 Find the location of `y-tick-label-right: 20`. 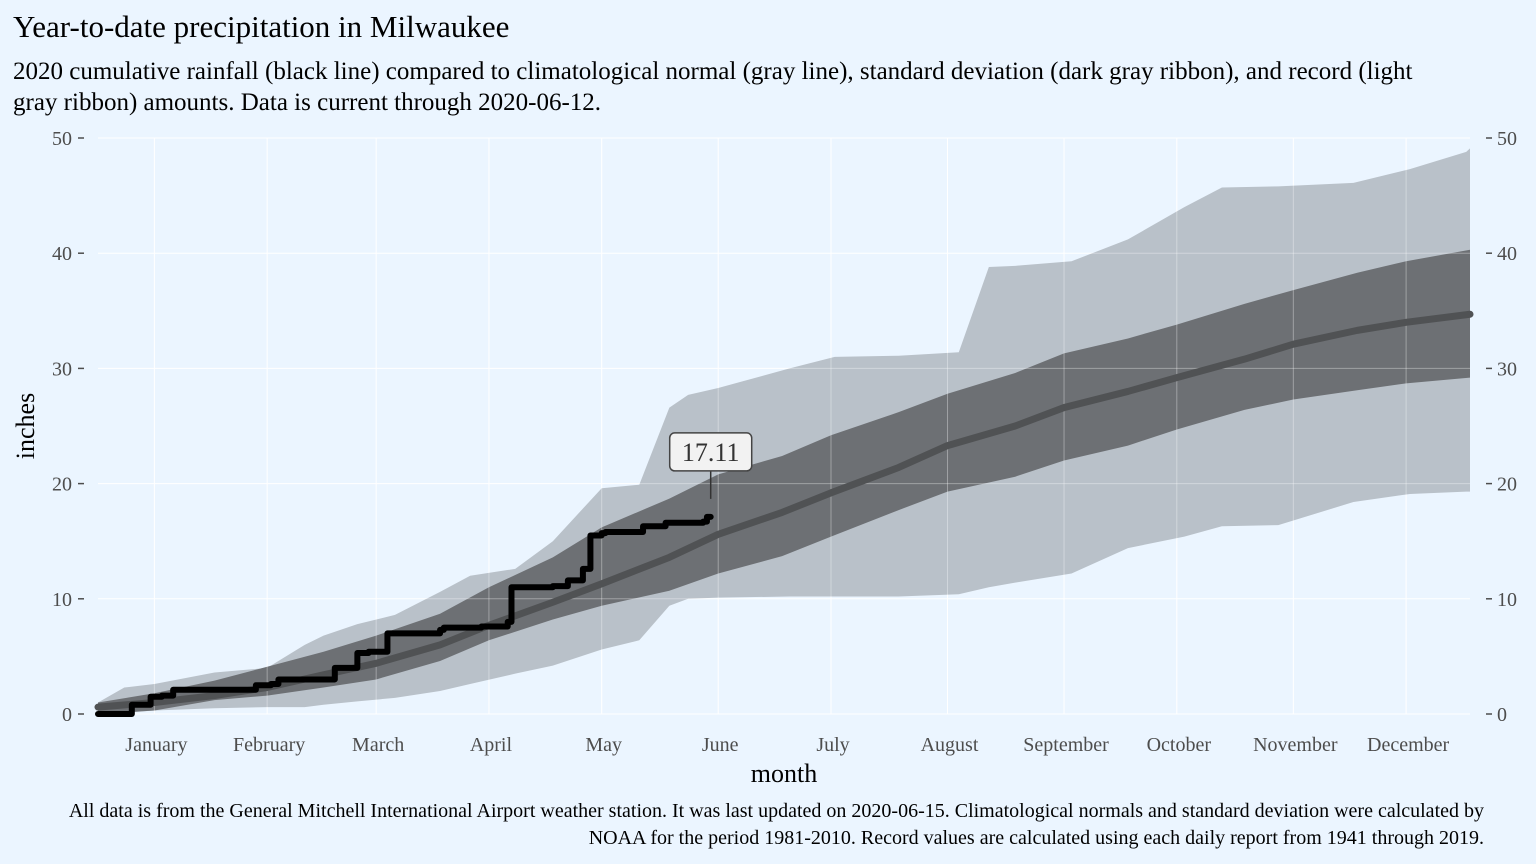

y-tick-label-right: 20 is located at coordinates (1507, 485).